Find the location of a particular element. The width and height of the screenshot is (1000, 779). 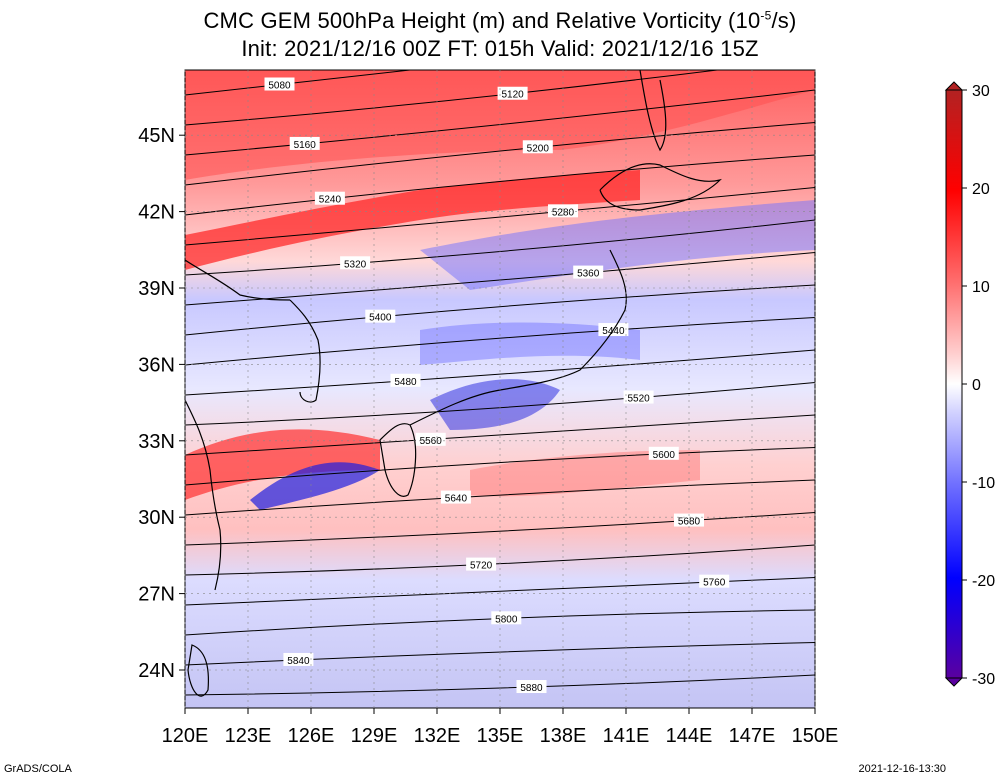

contour-label: 5280 is located at coordinates (563, 212).